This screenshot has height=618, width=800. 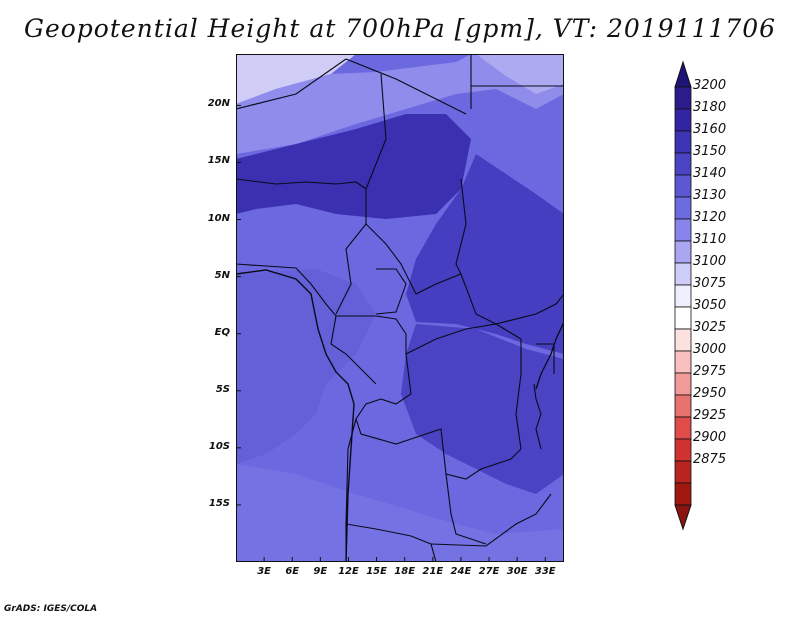 What do you see at coordinates (710, 217) in the screenshot?
I see `colorbar-label: 3120` at bounding box center [710, 217].